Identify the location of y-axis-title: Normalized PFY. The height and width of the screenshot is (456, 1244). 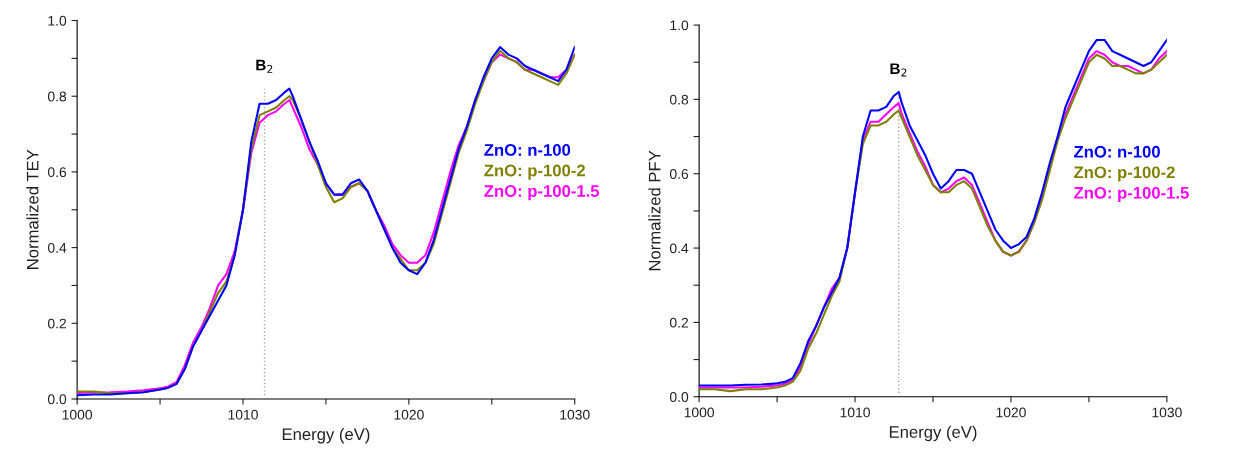
(654, 210).